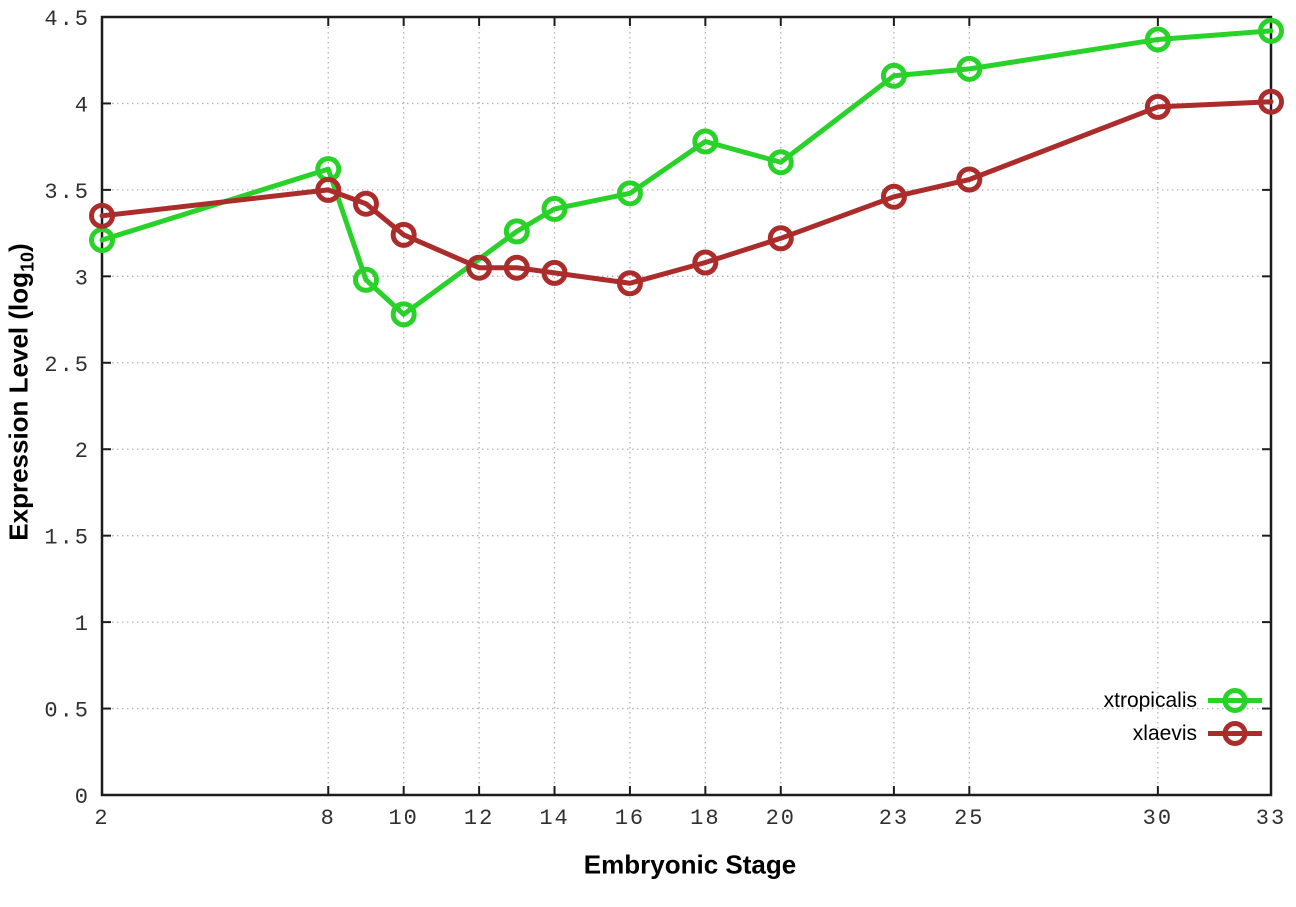  What do you see at coordinates (328, 818) in the screenshot?
I see `x-tick-label: 8` at bounding box center [328, 818].